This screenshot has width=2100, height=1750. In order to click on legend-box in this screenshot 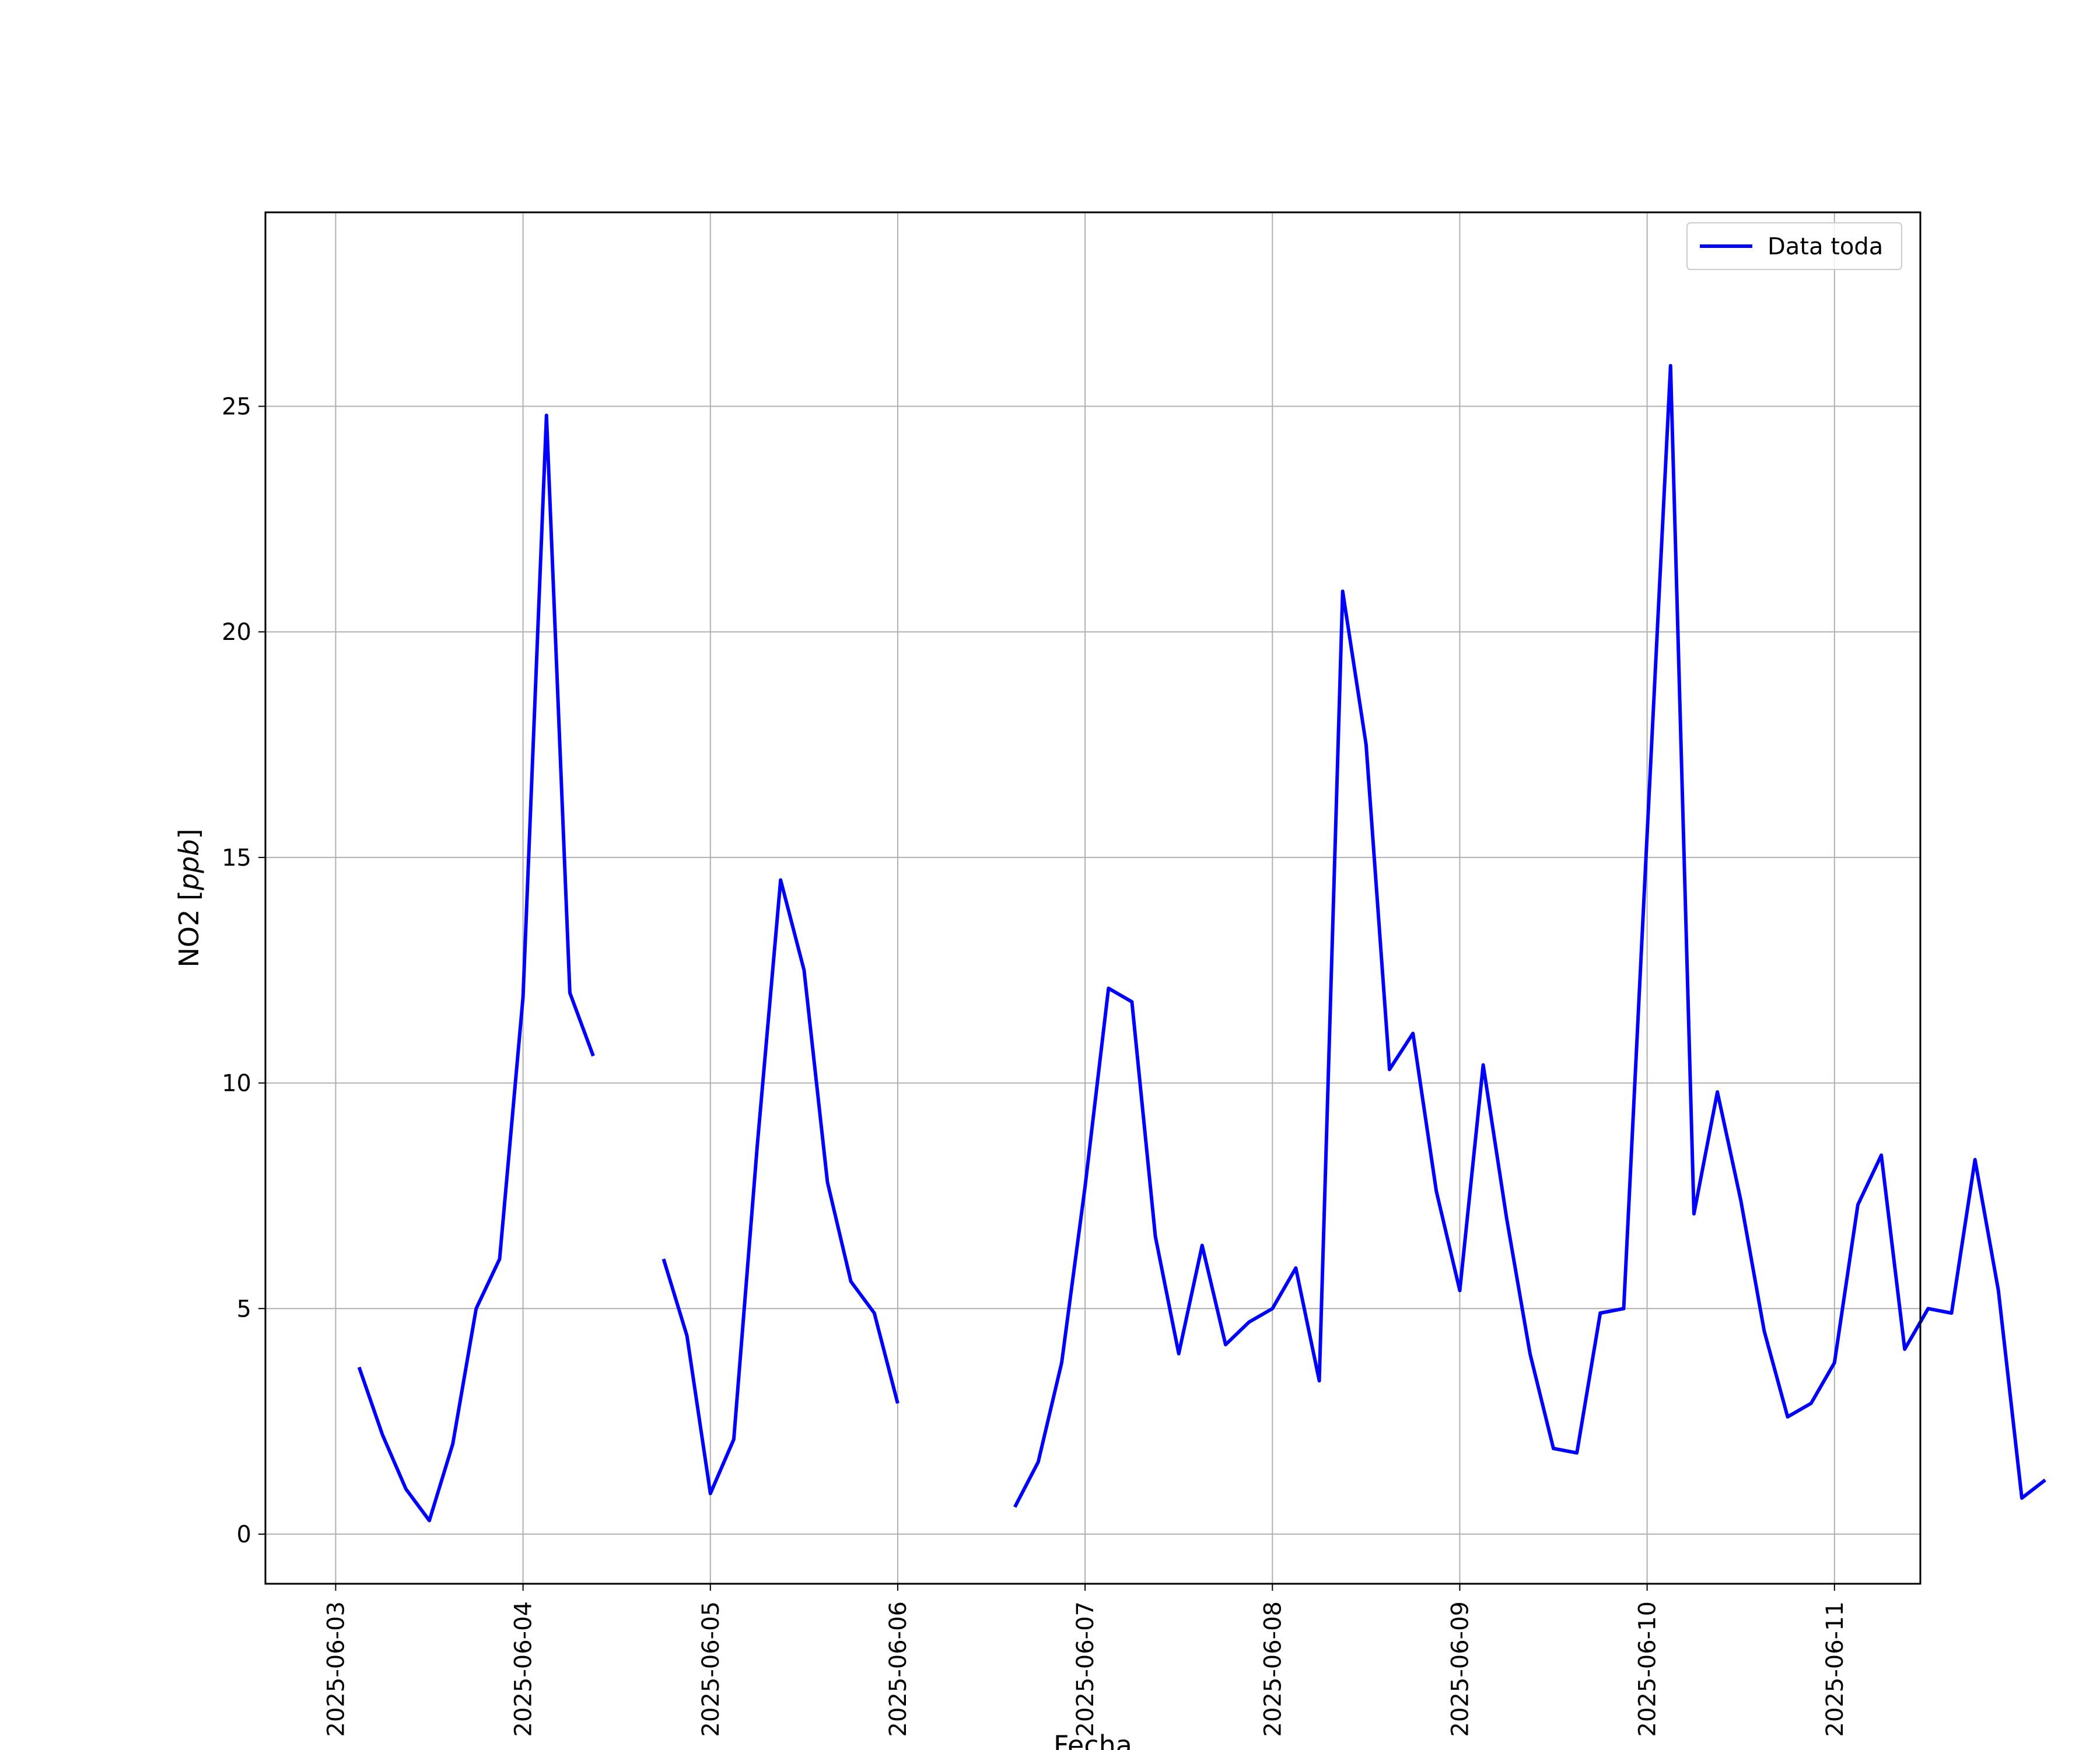, I will do `click(1794, 246)`.